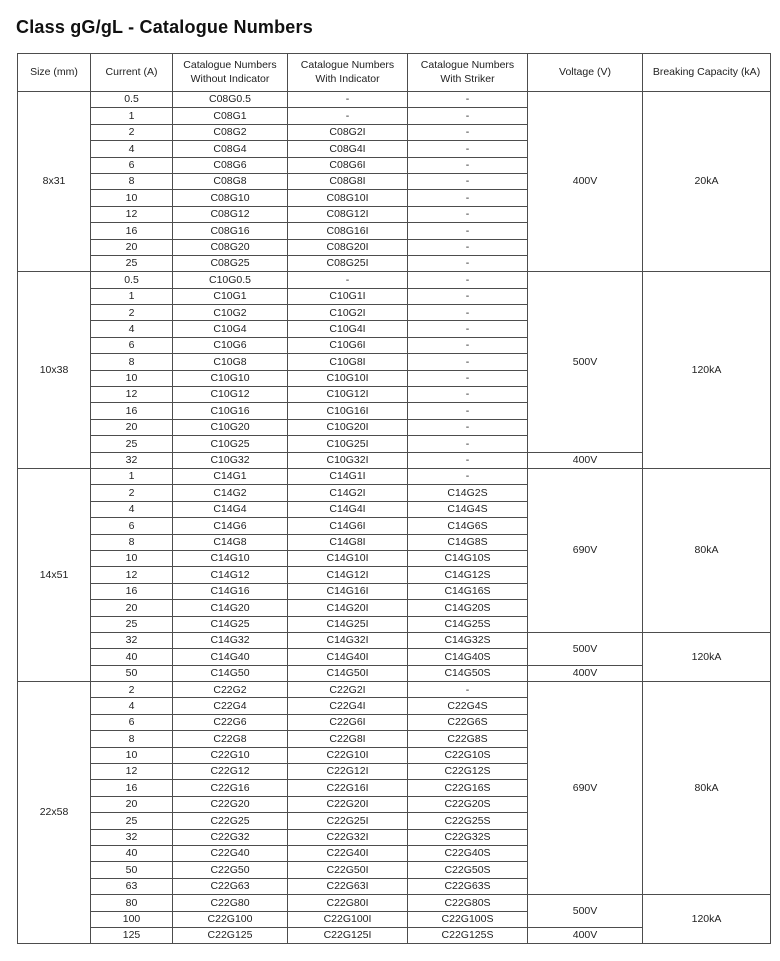  I want to click on catalogue-without-indicator-cell: C22G40, so click(230, 853).